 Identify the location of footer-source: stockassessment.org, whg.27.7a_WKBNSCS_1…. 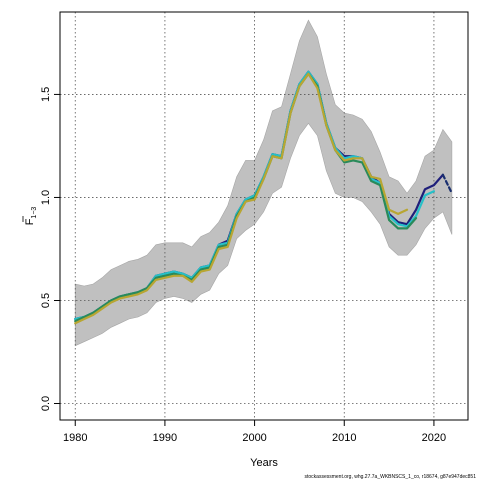
(391, 477).